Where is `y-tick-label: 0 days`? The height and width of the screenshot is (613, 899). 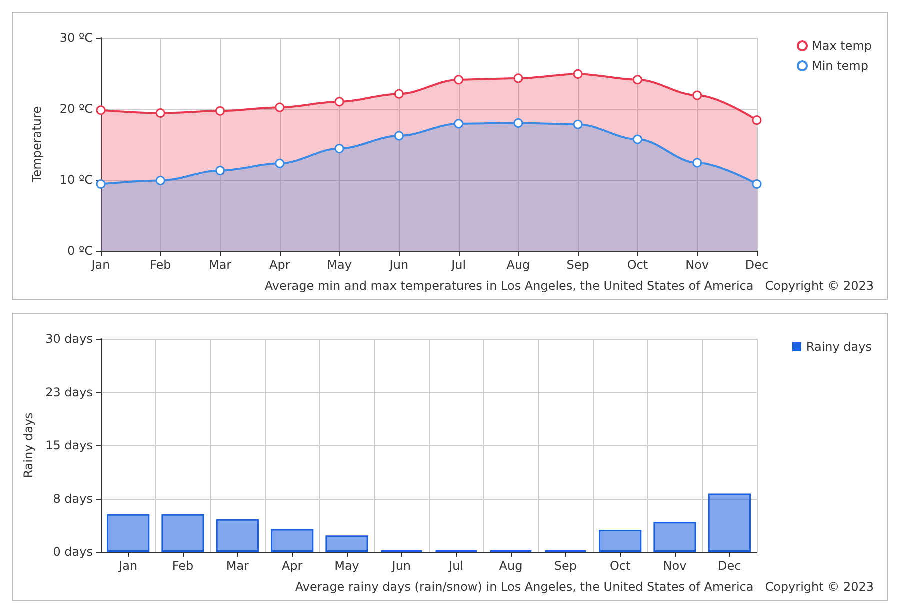
y-tick-label: 0 days is located at coordinates (73, 552).